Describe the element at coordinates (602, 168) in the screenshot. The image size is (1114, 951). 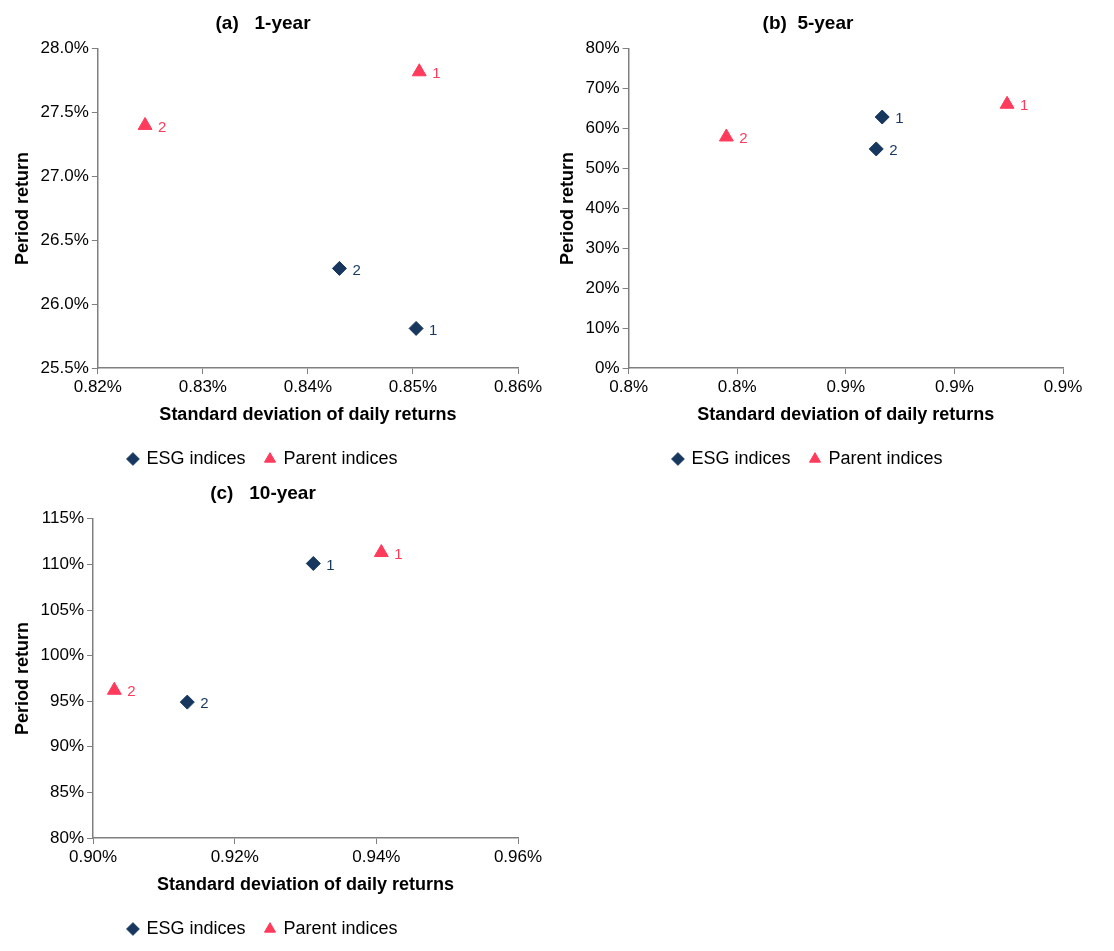
I see `y-tick-label: 50%` at that location.